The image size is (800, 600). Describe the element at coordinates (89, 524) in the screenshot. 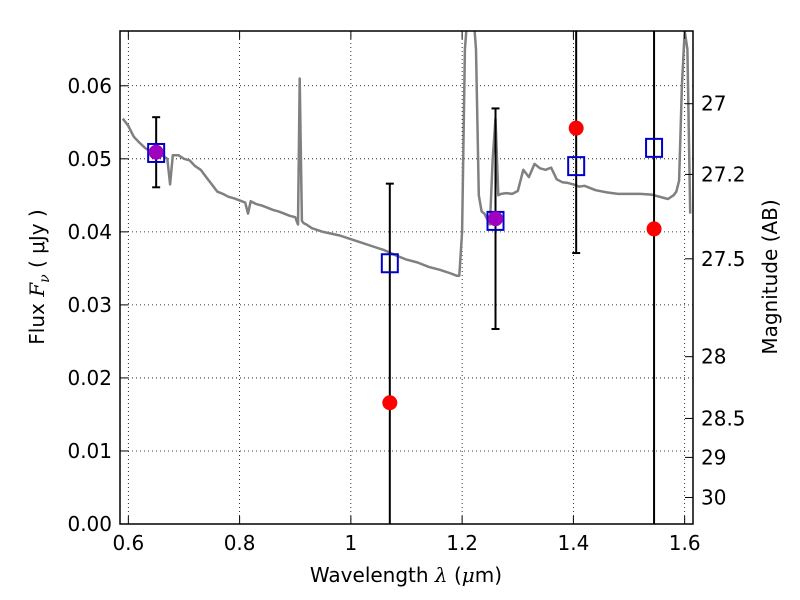

I see `y-tick-label: 0.00` at that location.